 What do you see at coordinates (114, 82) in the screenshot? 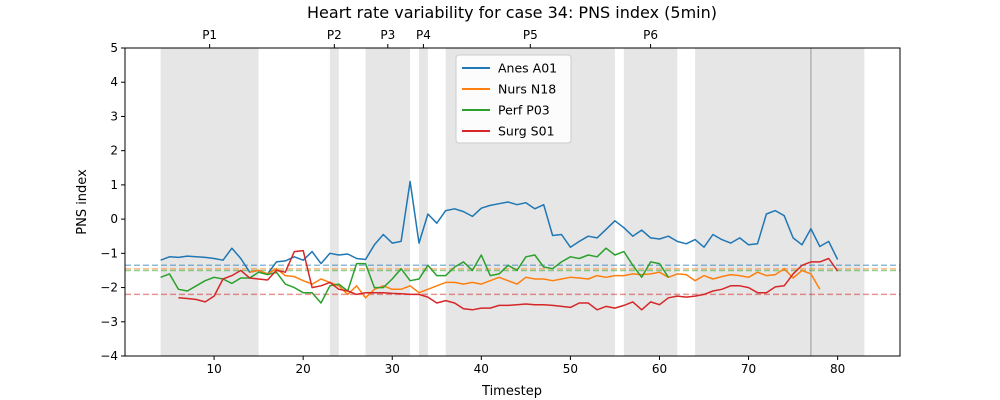
I see `y-tick-label: 4` at bounding box center [114, 82].